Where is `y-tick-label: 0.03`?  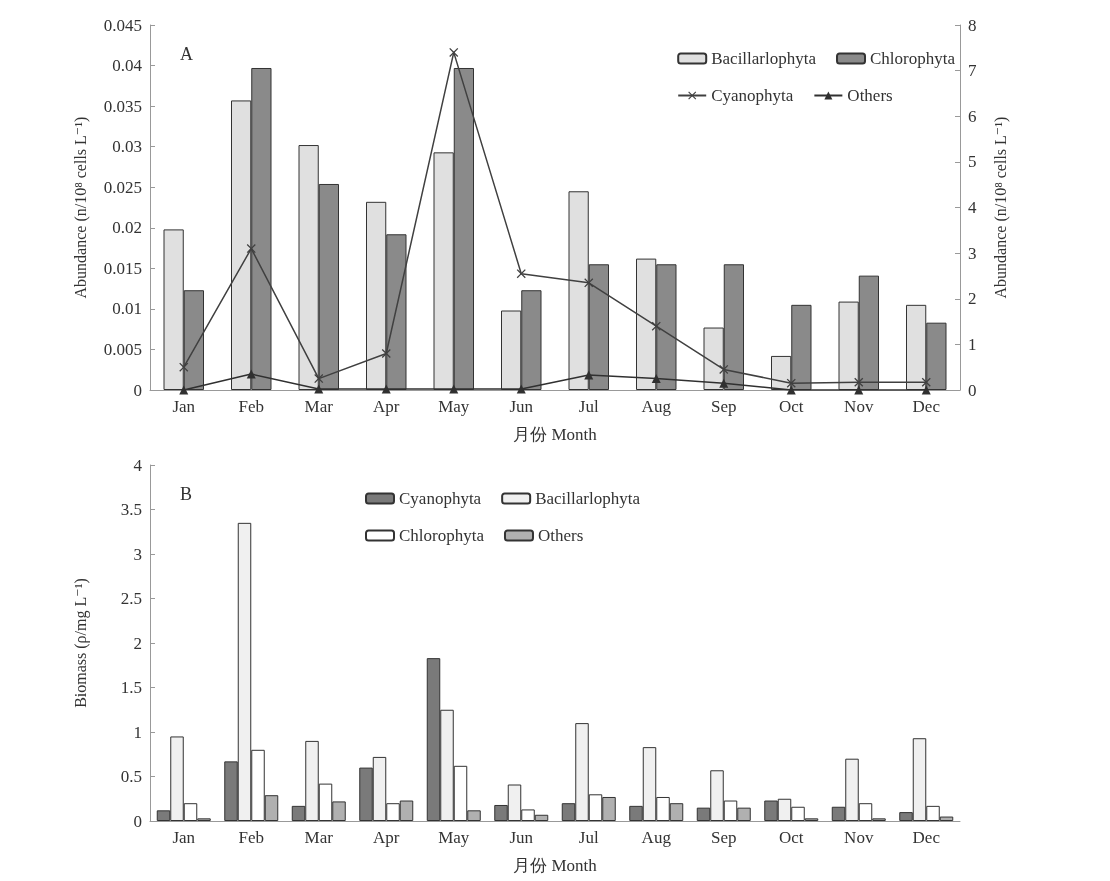 y-tick-label: 0.03 is located at coordinates (127, 147).